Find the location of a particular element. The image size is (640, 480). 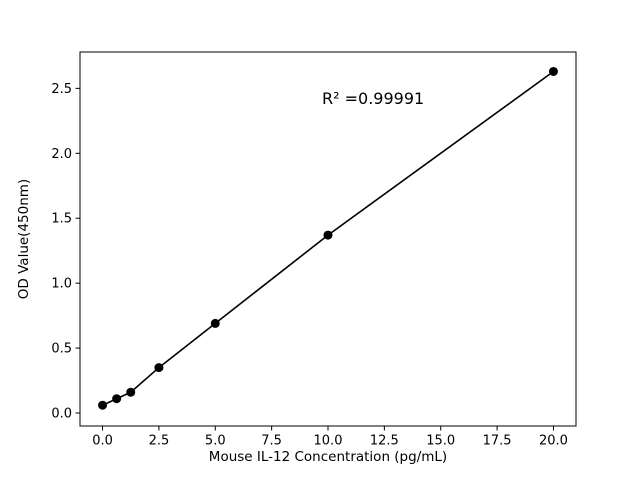

x-tick-label: 5.0 is located at coordinates (215, 441).